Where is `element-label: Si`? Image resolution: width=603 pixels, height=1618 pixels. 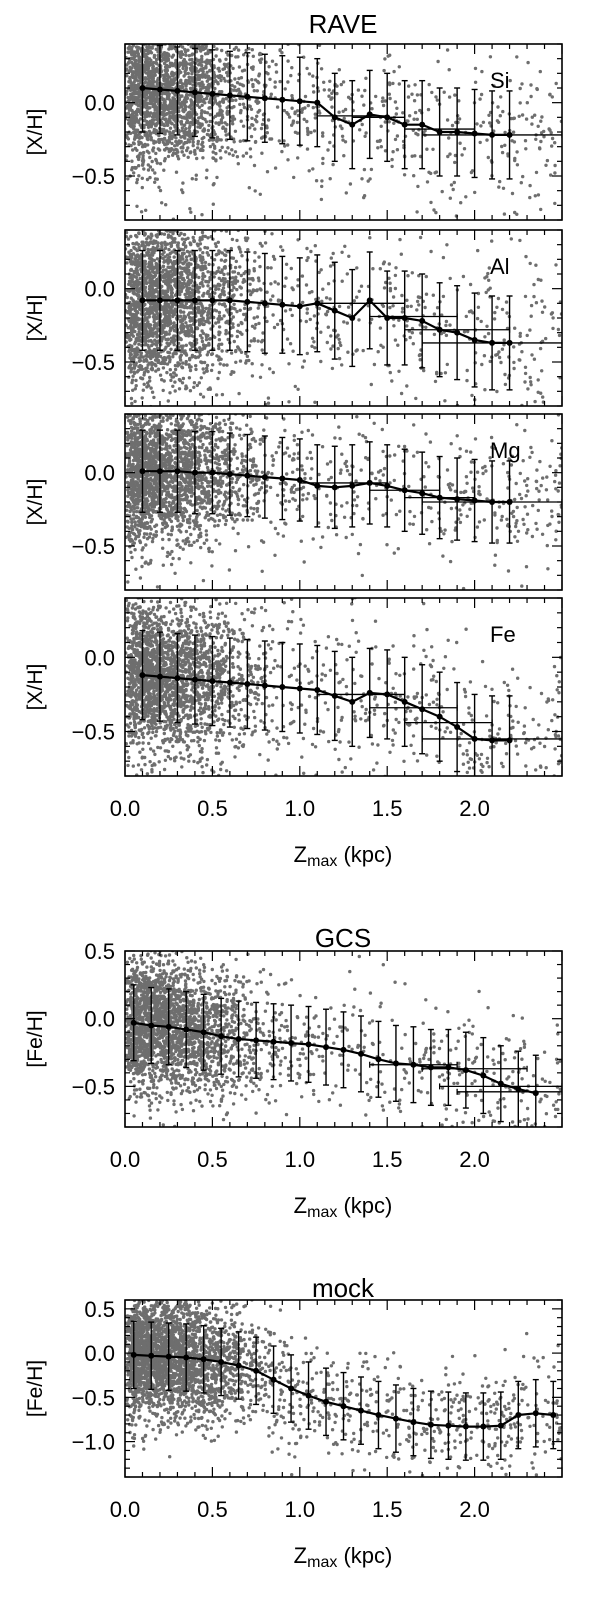
element-label: Si is located at coordinates (500, 80).